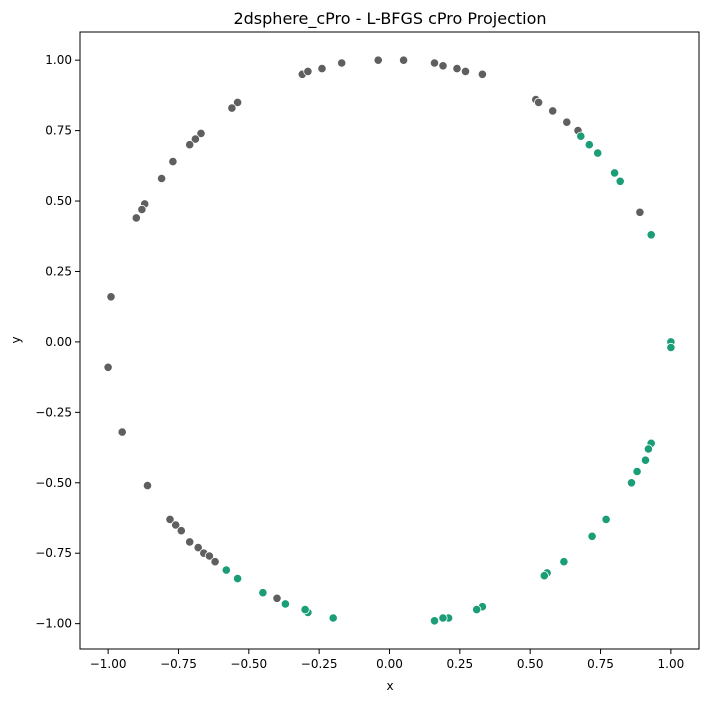  I want to click on y-tick-label: 0.75, so click(58, 131).